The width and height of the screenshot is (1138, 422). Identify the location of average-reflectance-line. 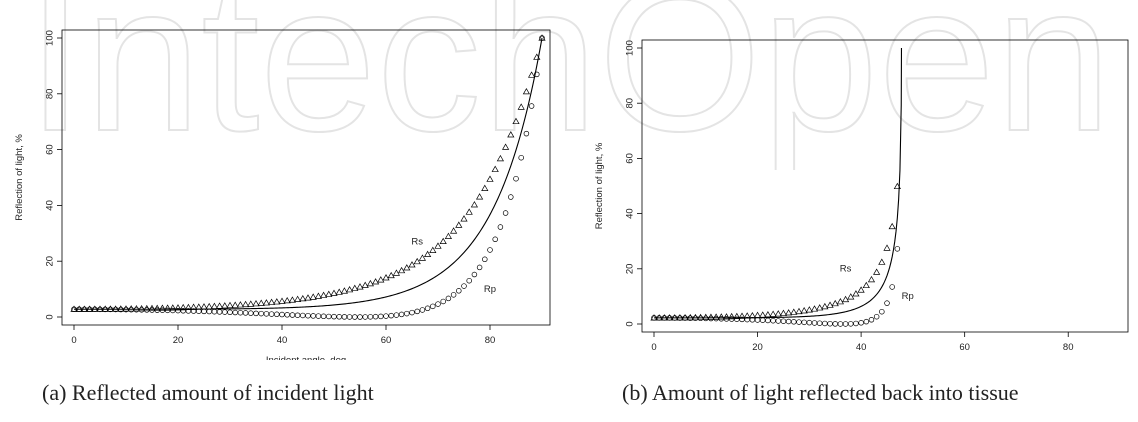
(778, 183).